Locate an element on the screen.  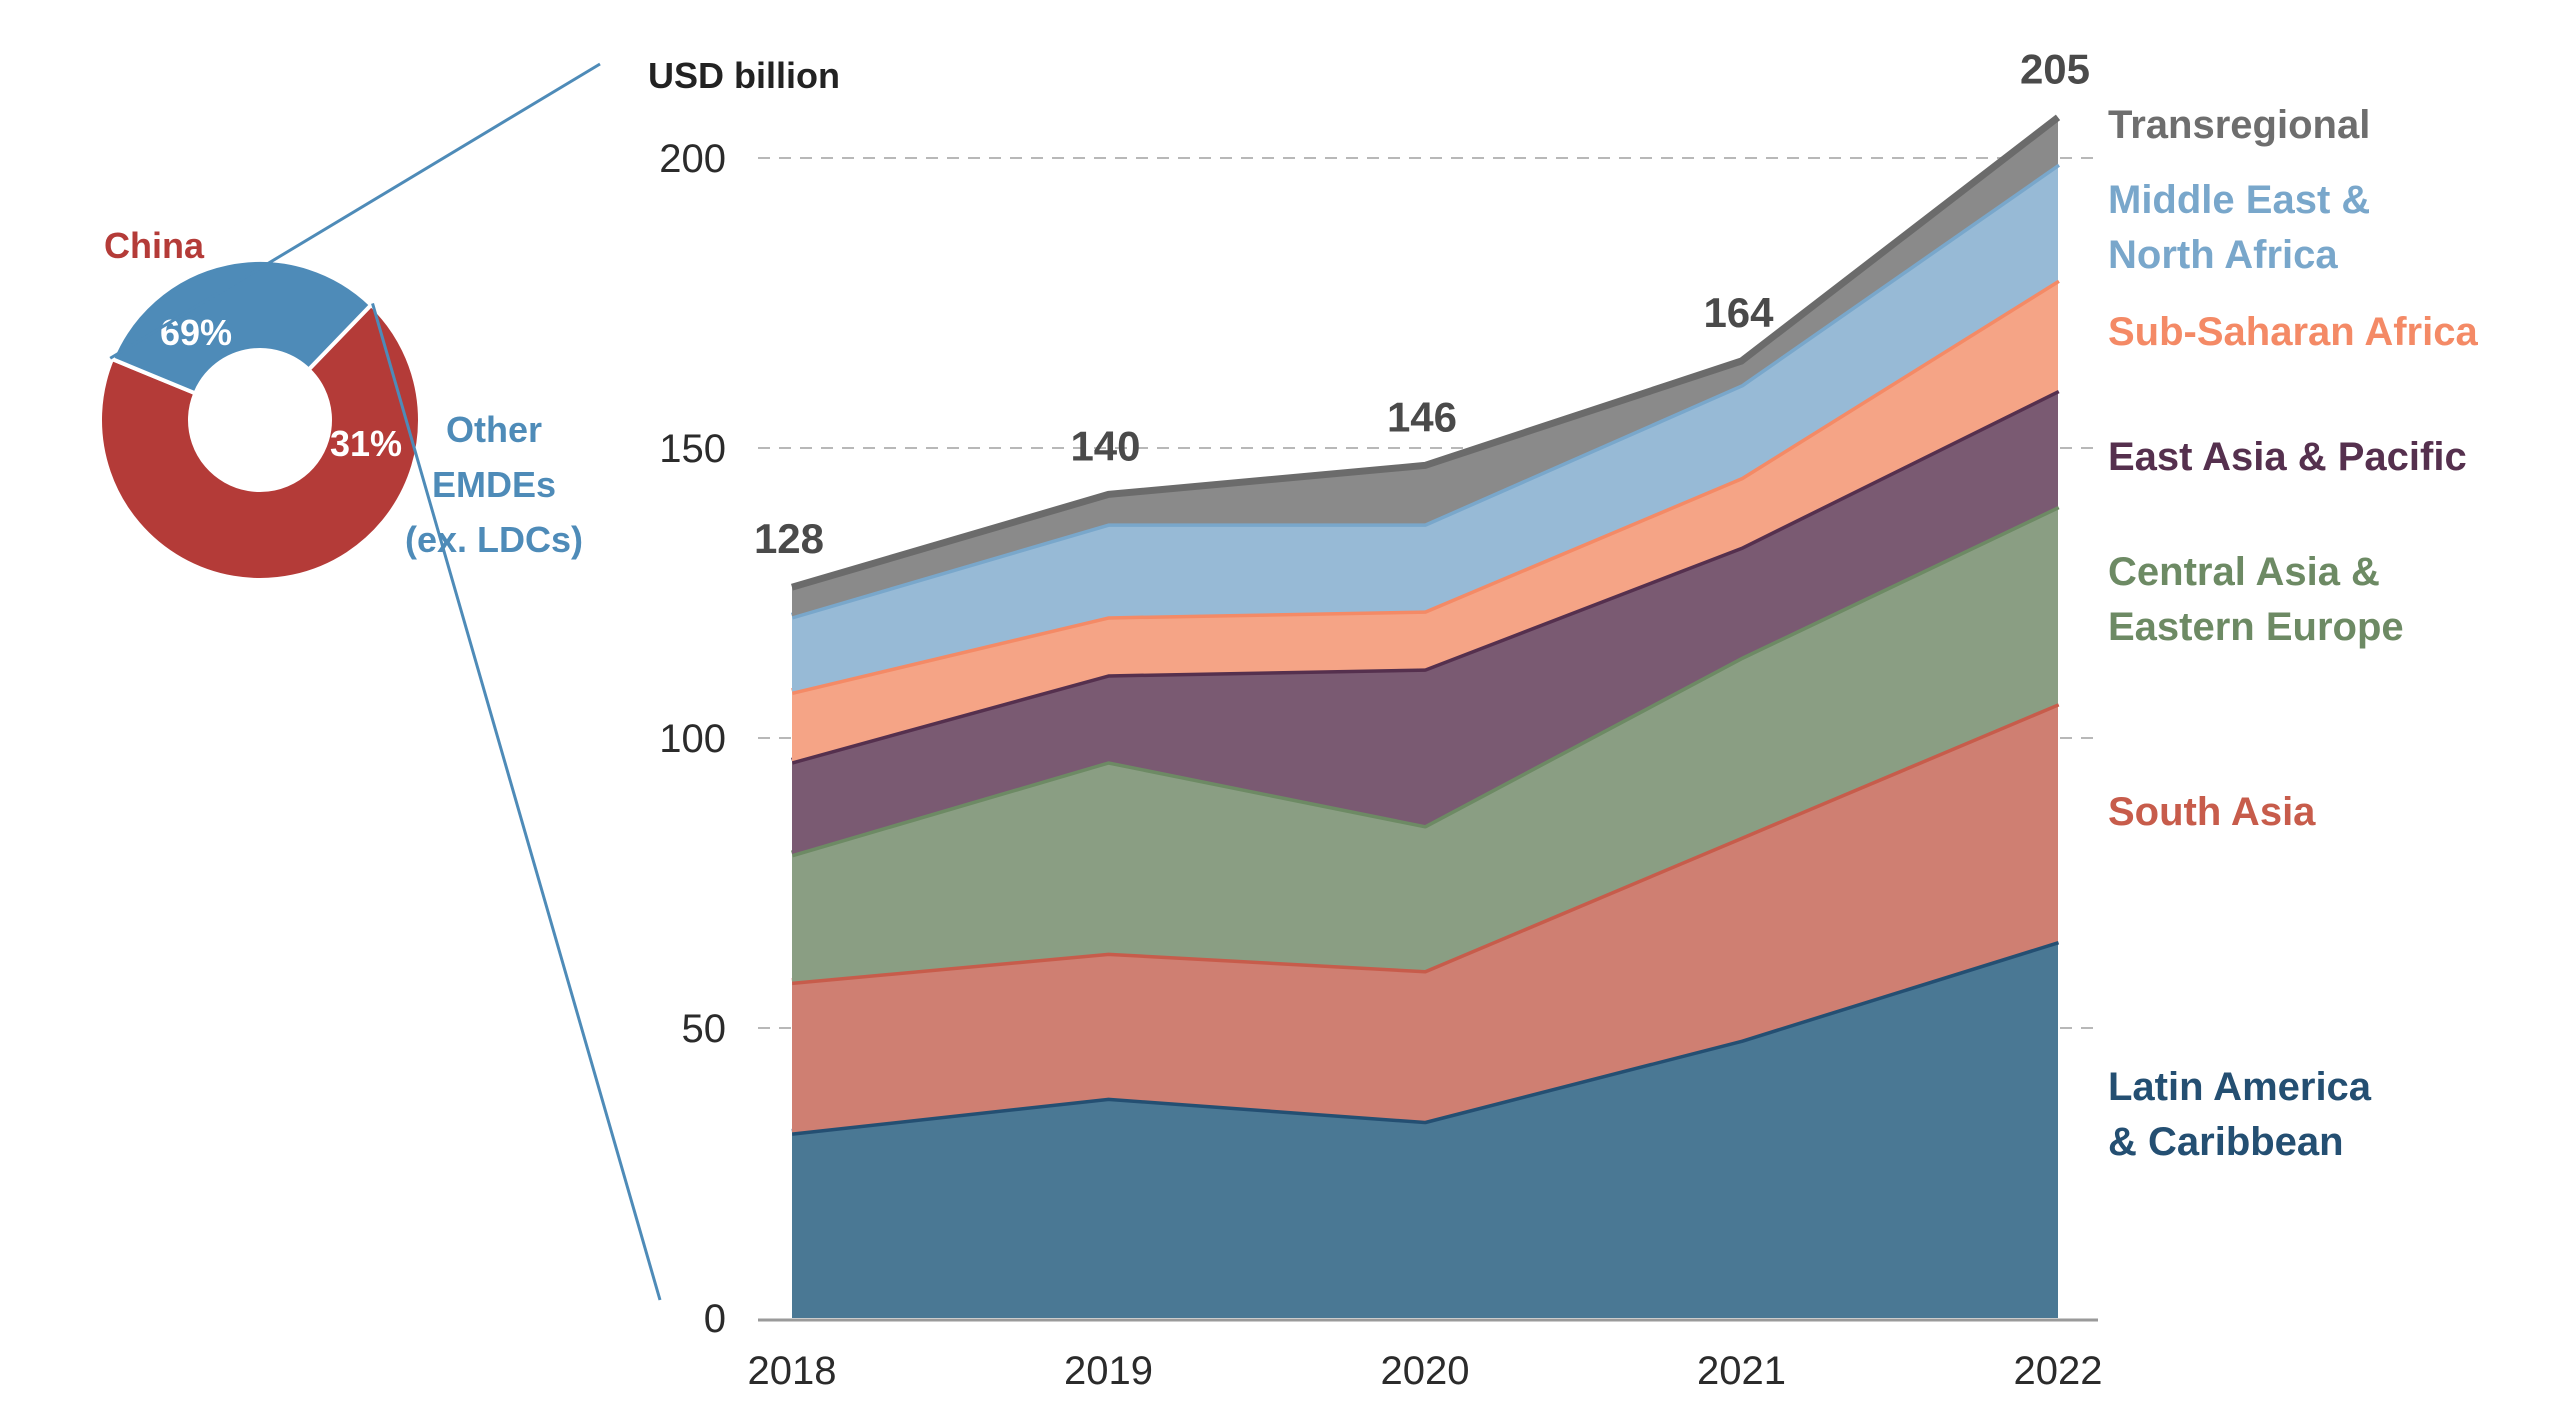
total-label-2020: 146 is located at coordinates (1422, 416).